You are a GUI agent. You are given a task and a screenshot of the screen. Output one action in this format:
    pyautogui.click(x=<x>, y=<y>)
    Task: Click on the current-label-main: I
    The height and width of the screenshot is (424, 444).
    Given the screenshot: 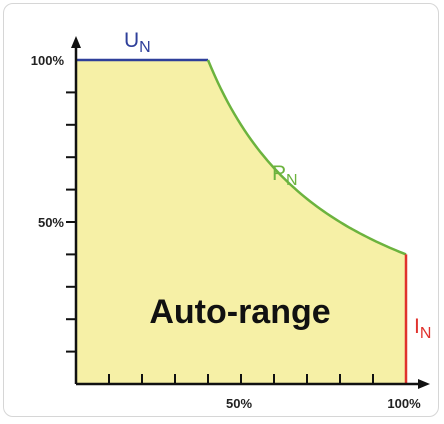 What is the action you would take?
    pyautogui.click(x=417, y=326)
    